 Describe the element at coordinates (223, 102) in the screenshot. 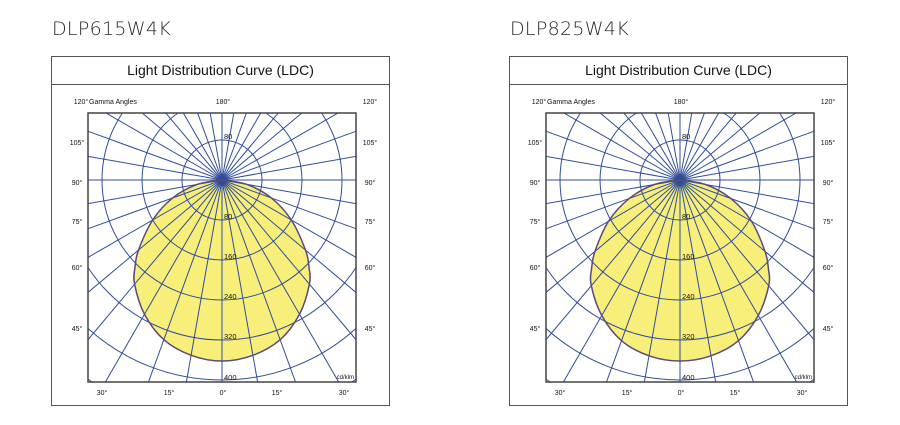

I see `angle-label: 180°` at that location.